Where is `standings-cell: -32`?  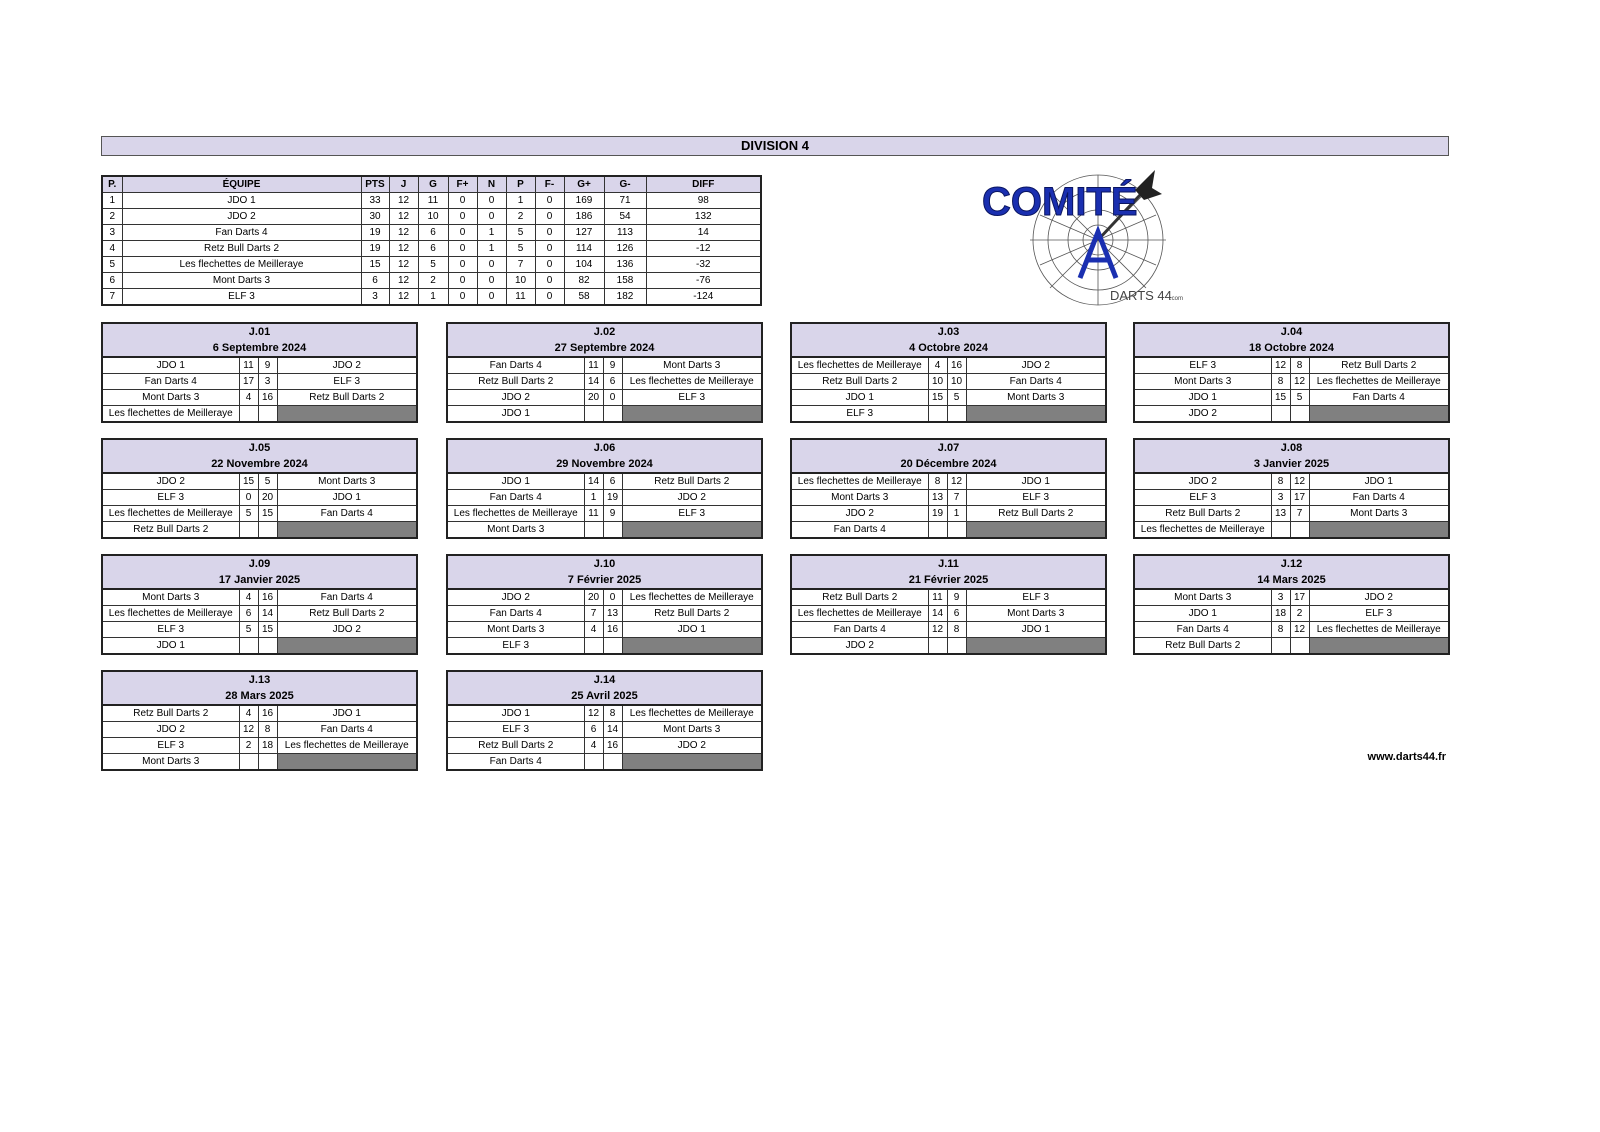
standings-cell: -32 is located at coordinates (703, 264).